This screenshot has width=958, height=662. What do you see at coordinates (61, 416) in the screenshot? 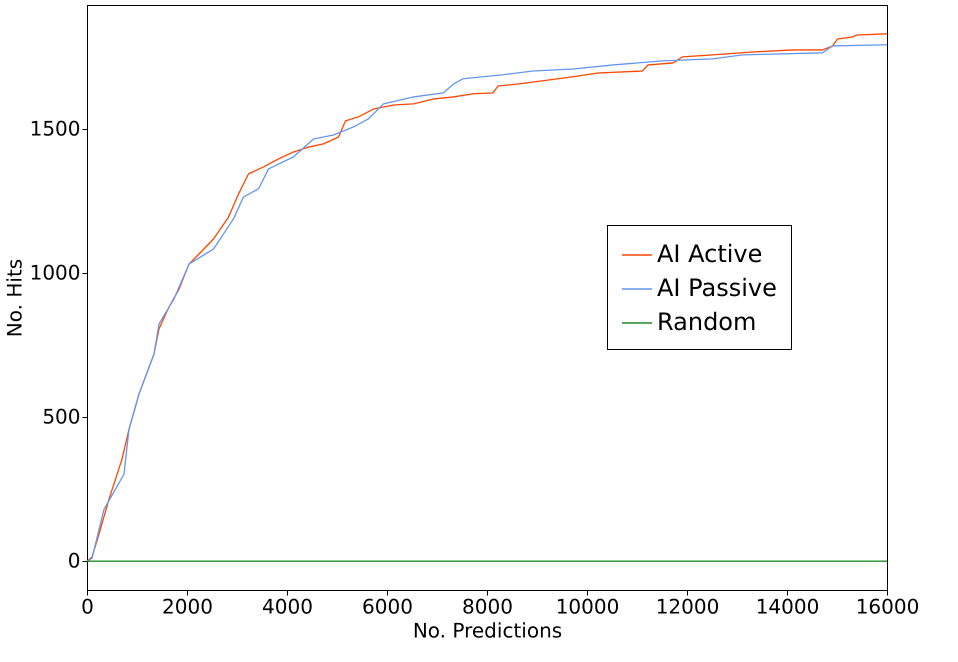
I see `y-tick-label: 500` at bounding box center [61, 416].